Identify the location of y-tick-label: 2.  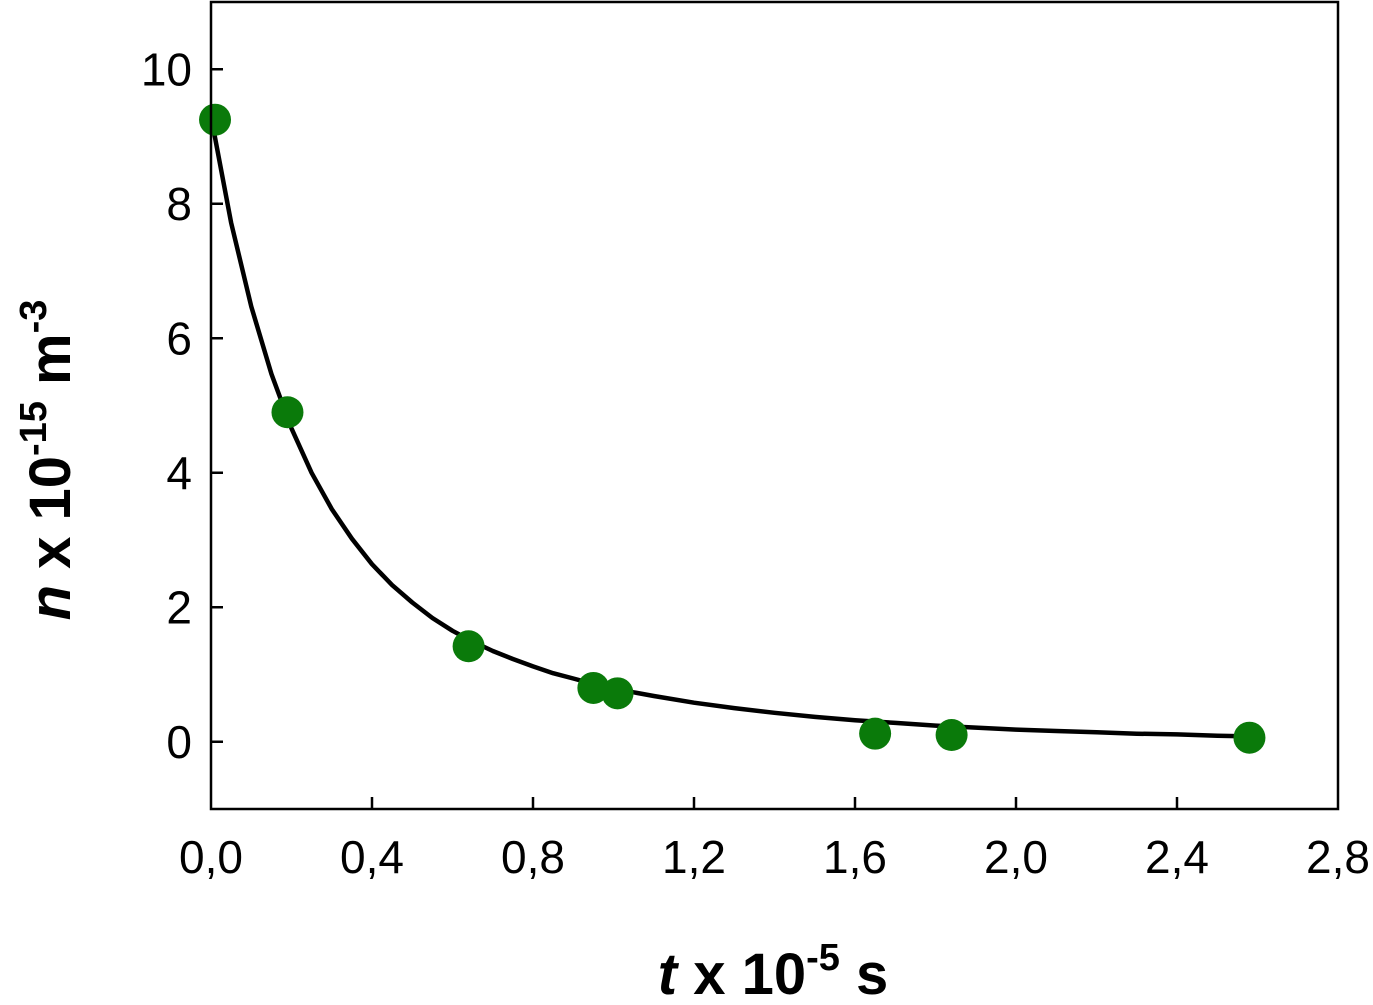
(179, 607).